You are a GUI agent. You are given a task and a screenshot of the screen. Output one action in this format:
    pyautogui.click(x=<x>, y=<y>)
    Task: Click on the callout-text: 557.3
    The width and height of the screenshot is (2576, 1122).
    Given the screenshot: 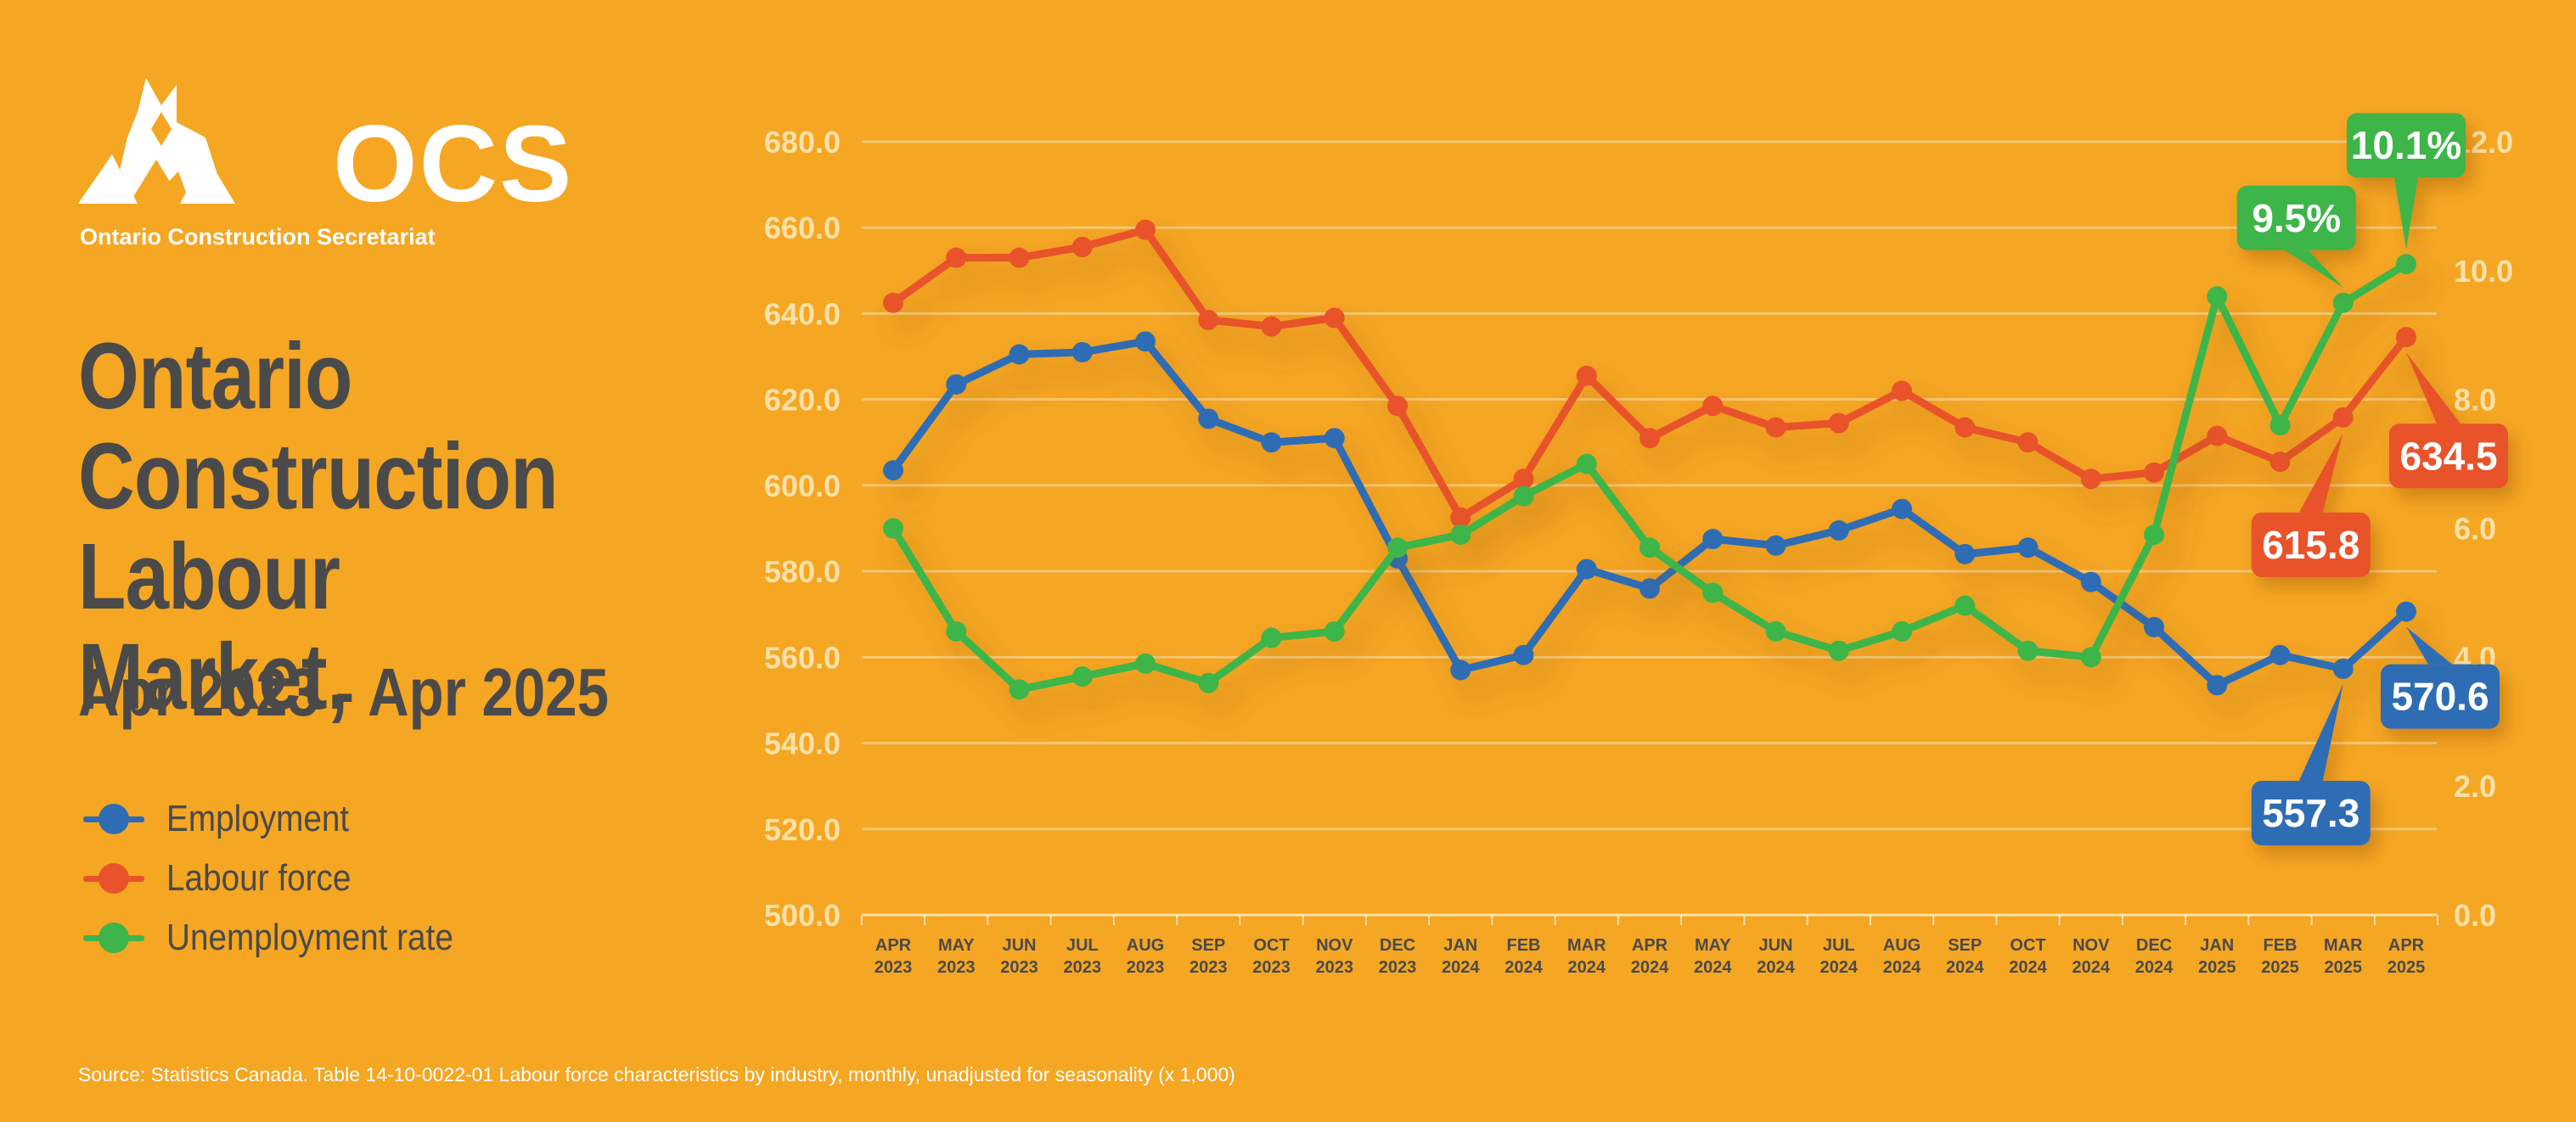 What is the action you would take?
    pyautogui.click(x=2310, y=813)
    